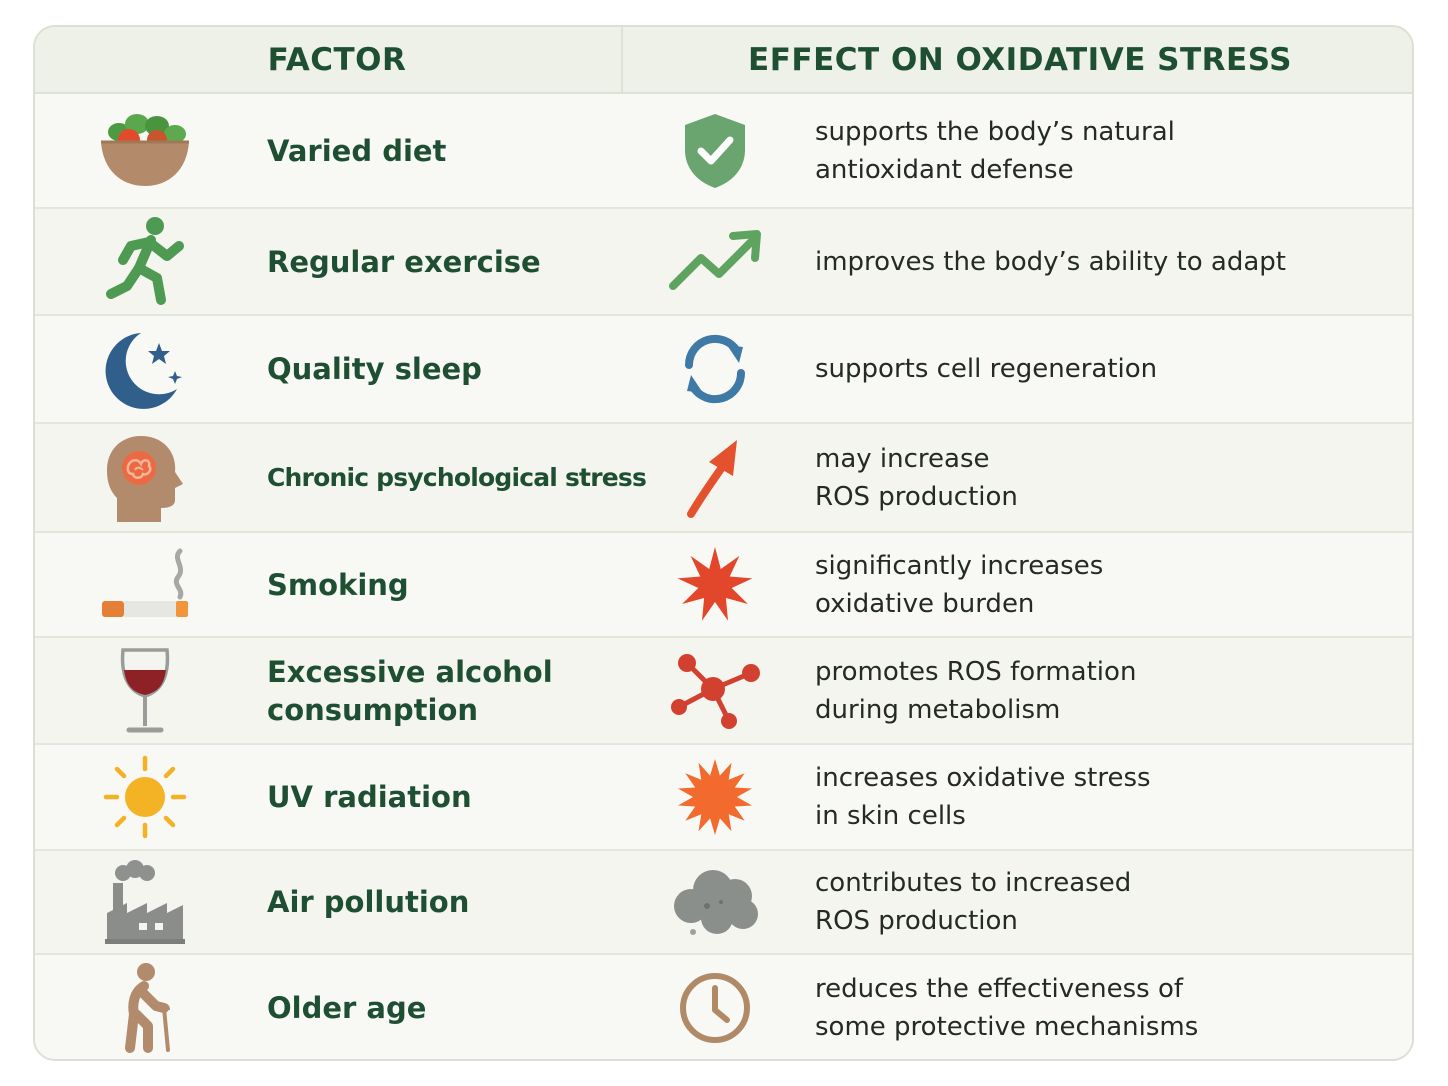 The width and height of the screenshot is (1448, 1086). I want to click on elderly-person-cane-icon, so click(145, 1007).